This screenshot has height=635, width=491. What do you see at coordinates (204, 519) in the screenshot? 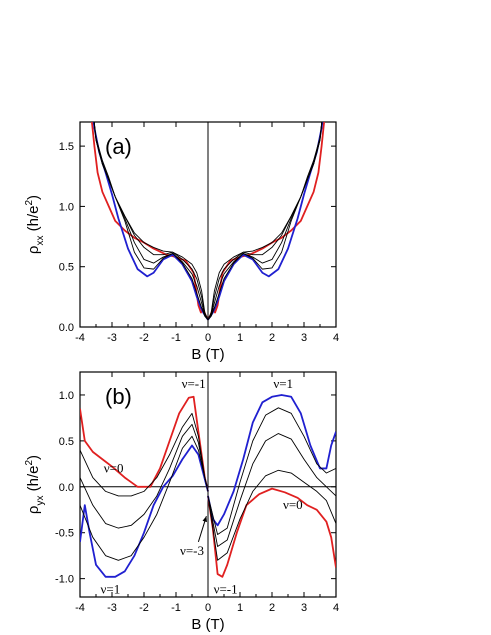
I see `arrow-head` at bounding box center [204, 519].